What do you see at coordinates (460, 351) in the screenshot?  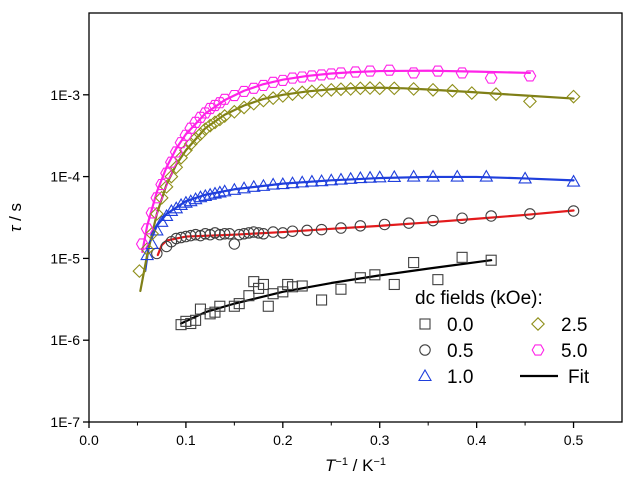 I see `legend-label-0-5: 0.5` at bounding box center [460, 351].